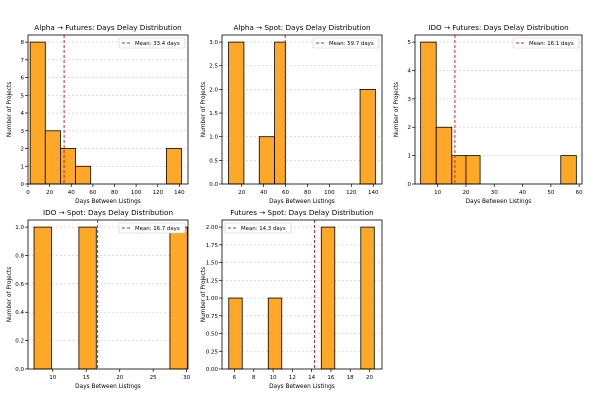  Describe the element at coordinates (410, 128) in the screenshot. I see `y-tick-label: 2` at that location.